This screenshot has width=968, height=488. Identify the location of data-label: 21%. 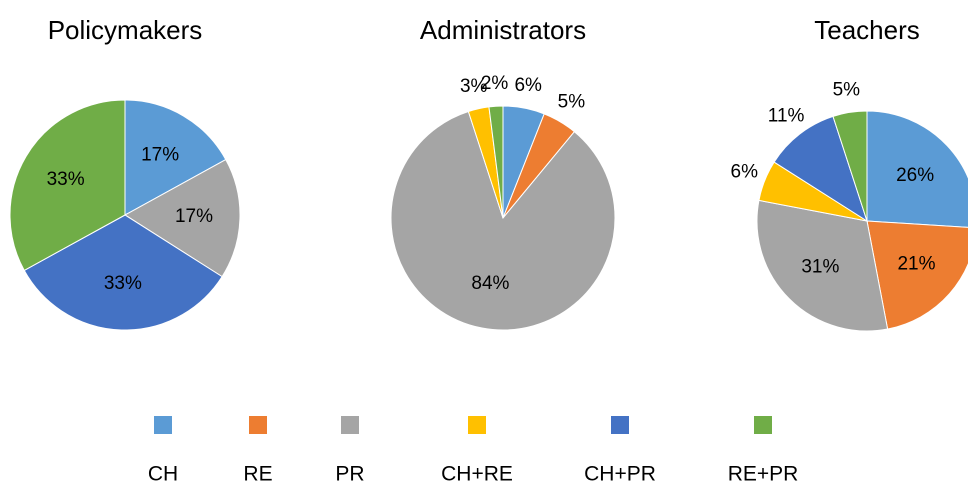
(916, 264).